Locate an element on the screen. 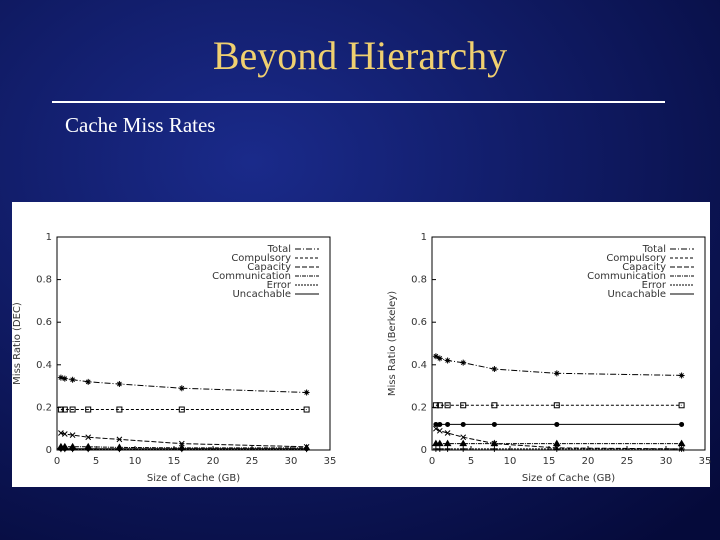 The width and height of the screenshot is (720, 540). x-tick-label: 25 is located at coordinates (627, 461).